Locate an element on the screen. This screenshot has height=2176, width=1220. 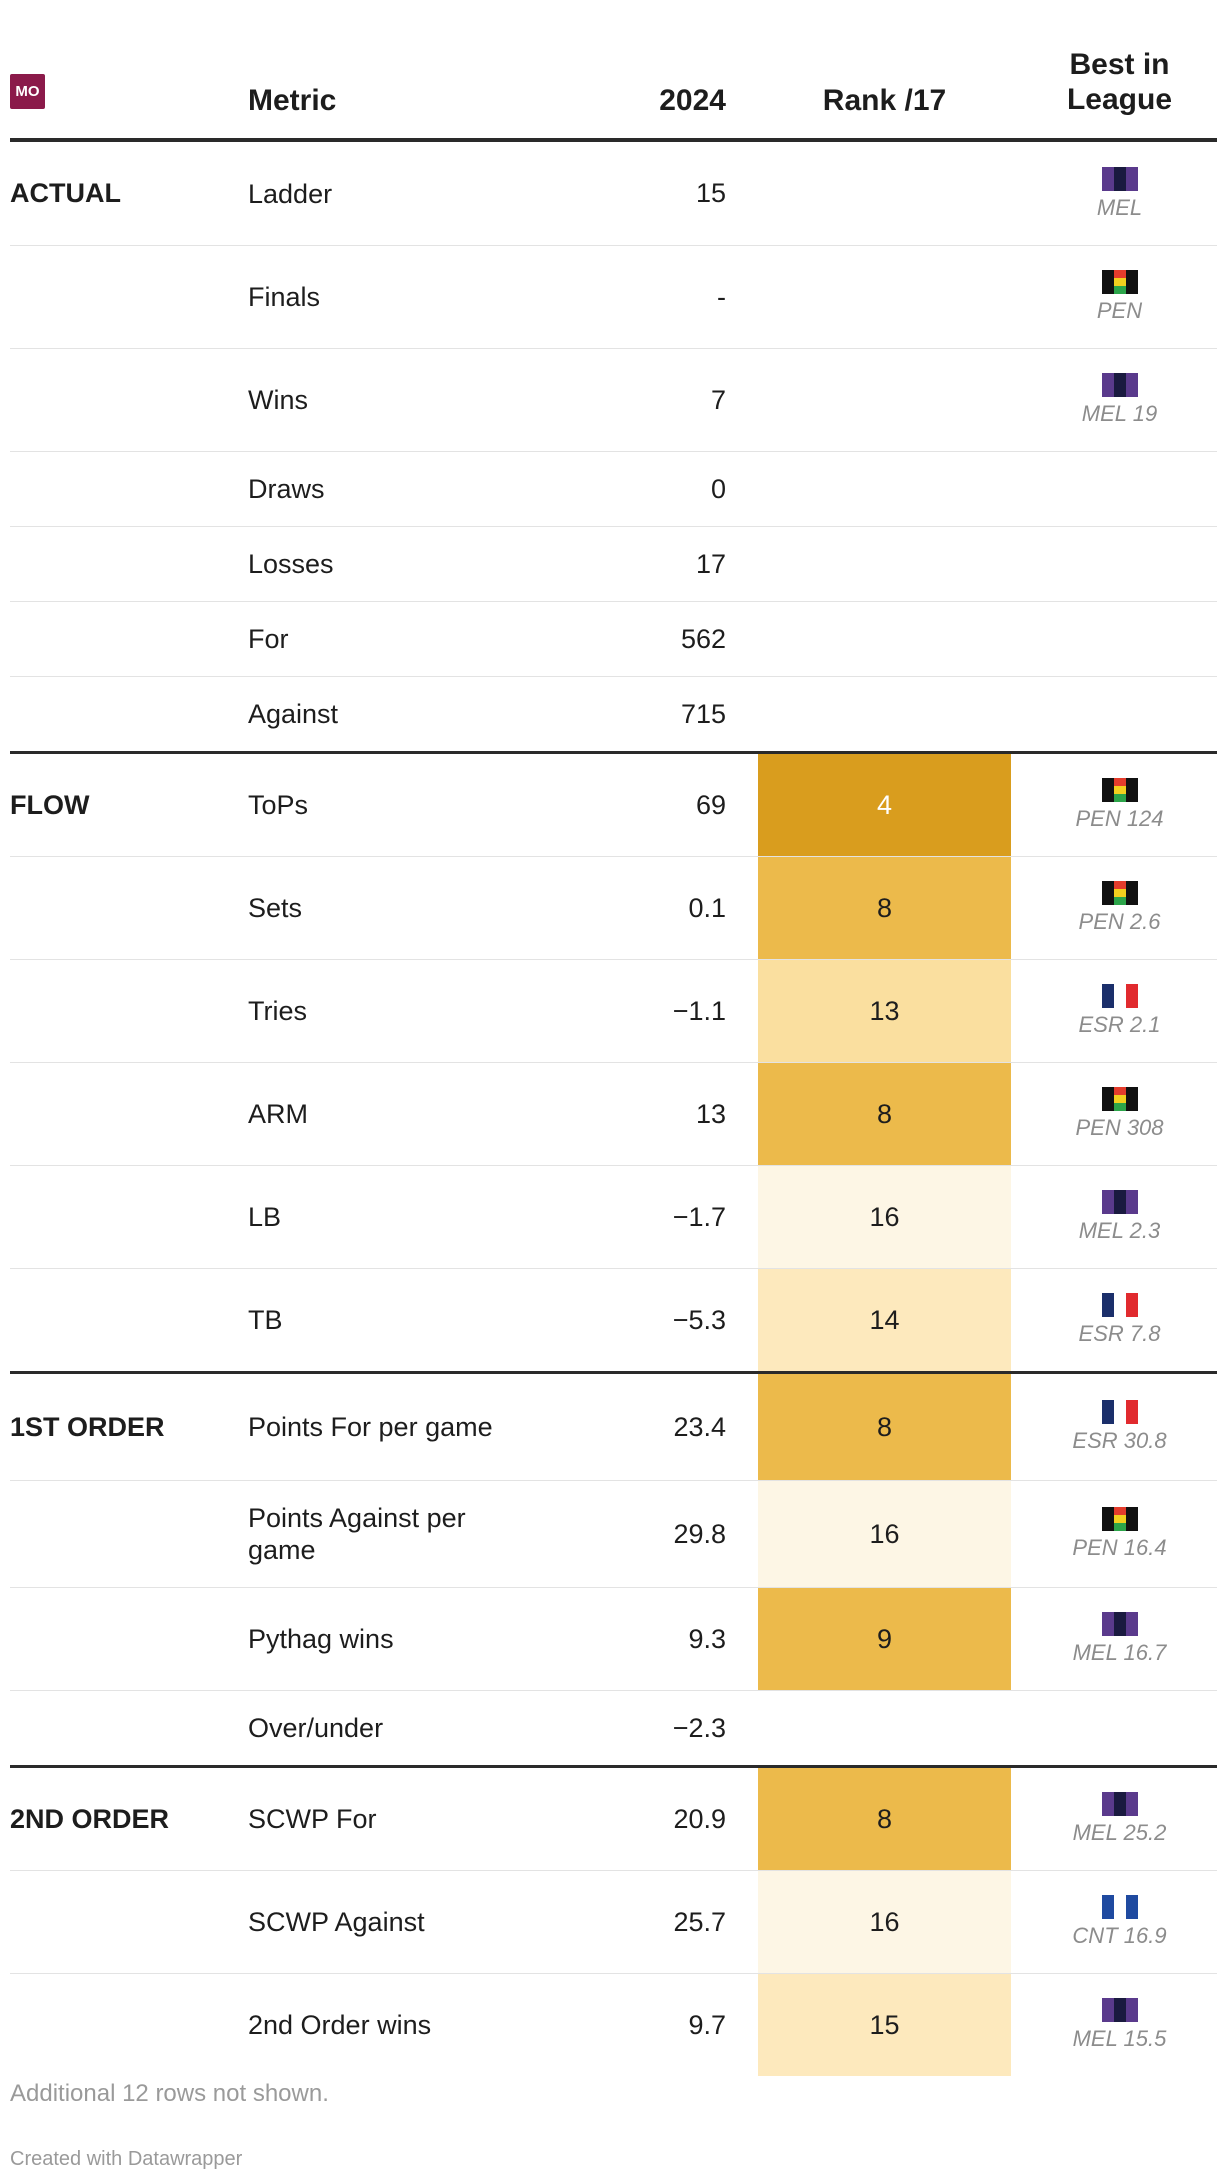
metric-cell: Points For per game is located at coordinates (370, 1427).